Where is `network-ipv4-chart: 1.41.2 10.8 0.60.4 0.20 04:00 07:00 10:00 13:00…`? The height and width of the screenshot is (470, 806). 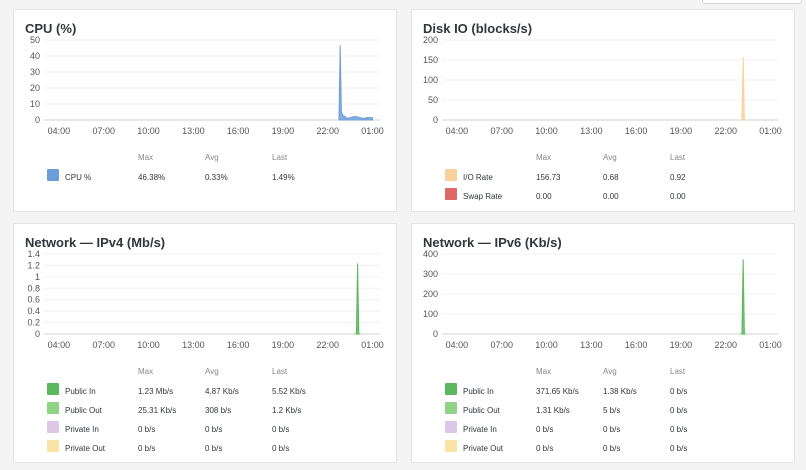
network-ipv4-chart: 1.41.2 10.8 0.60.4 0.20 04:00 07:00 10:00 13:00… is located at coordinates (206, 305).